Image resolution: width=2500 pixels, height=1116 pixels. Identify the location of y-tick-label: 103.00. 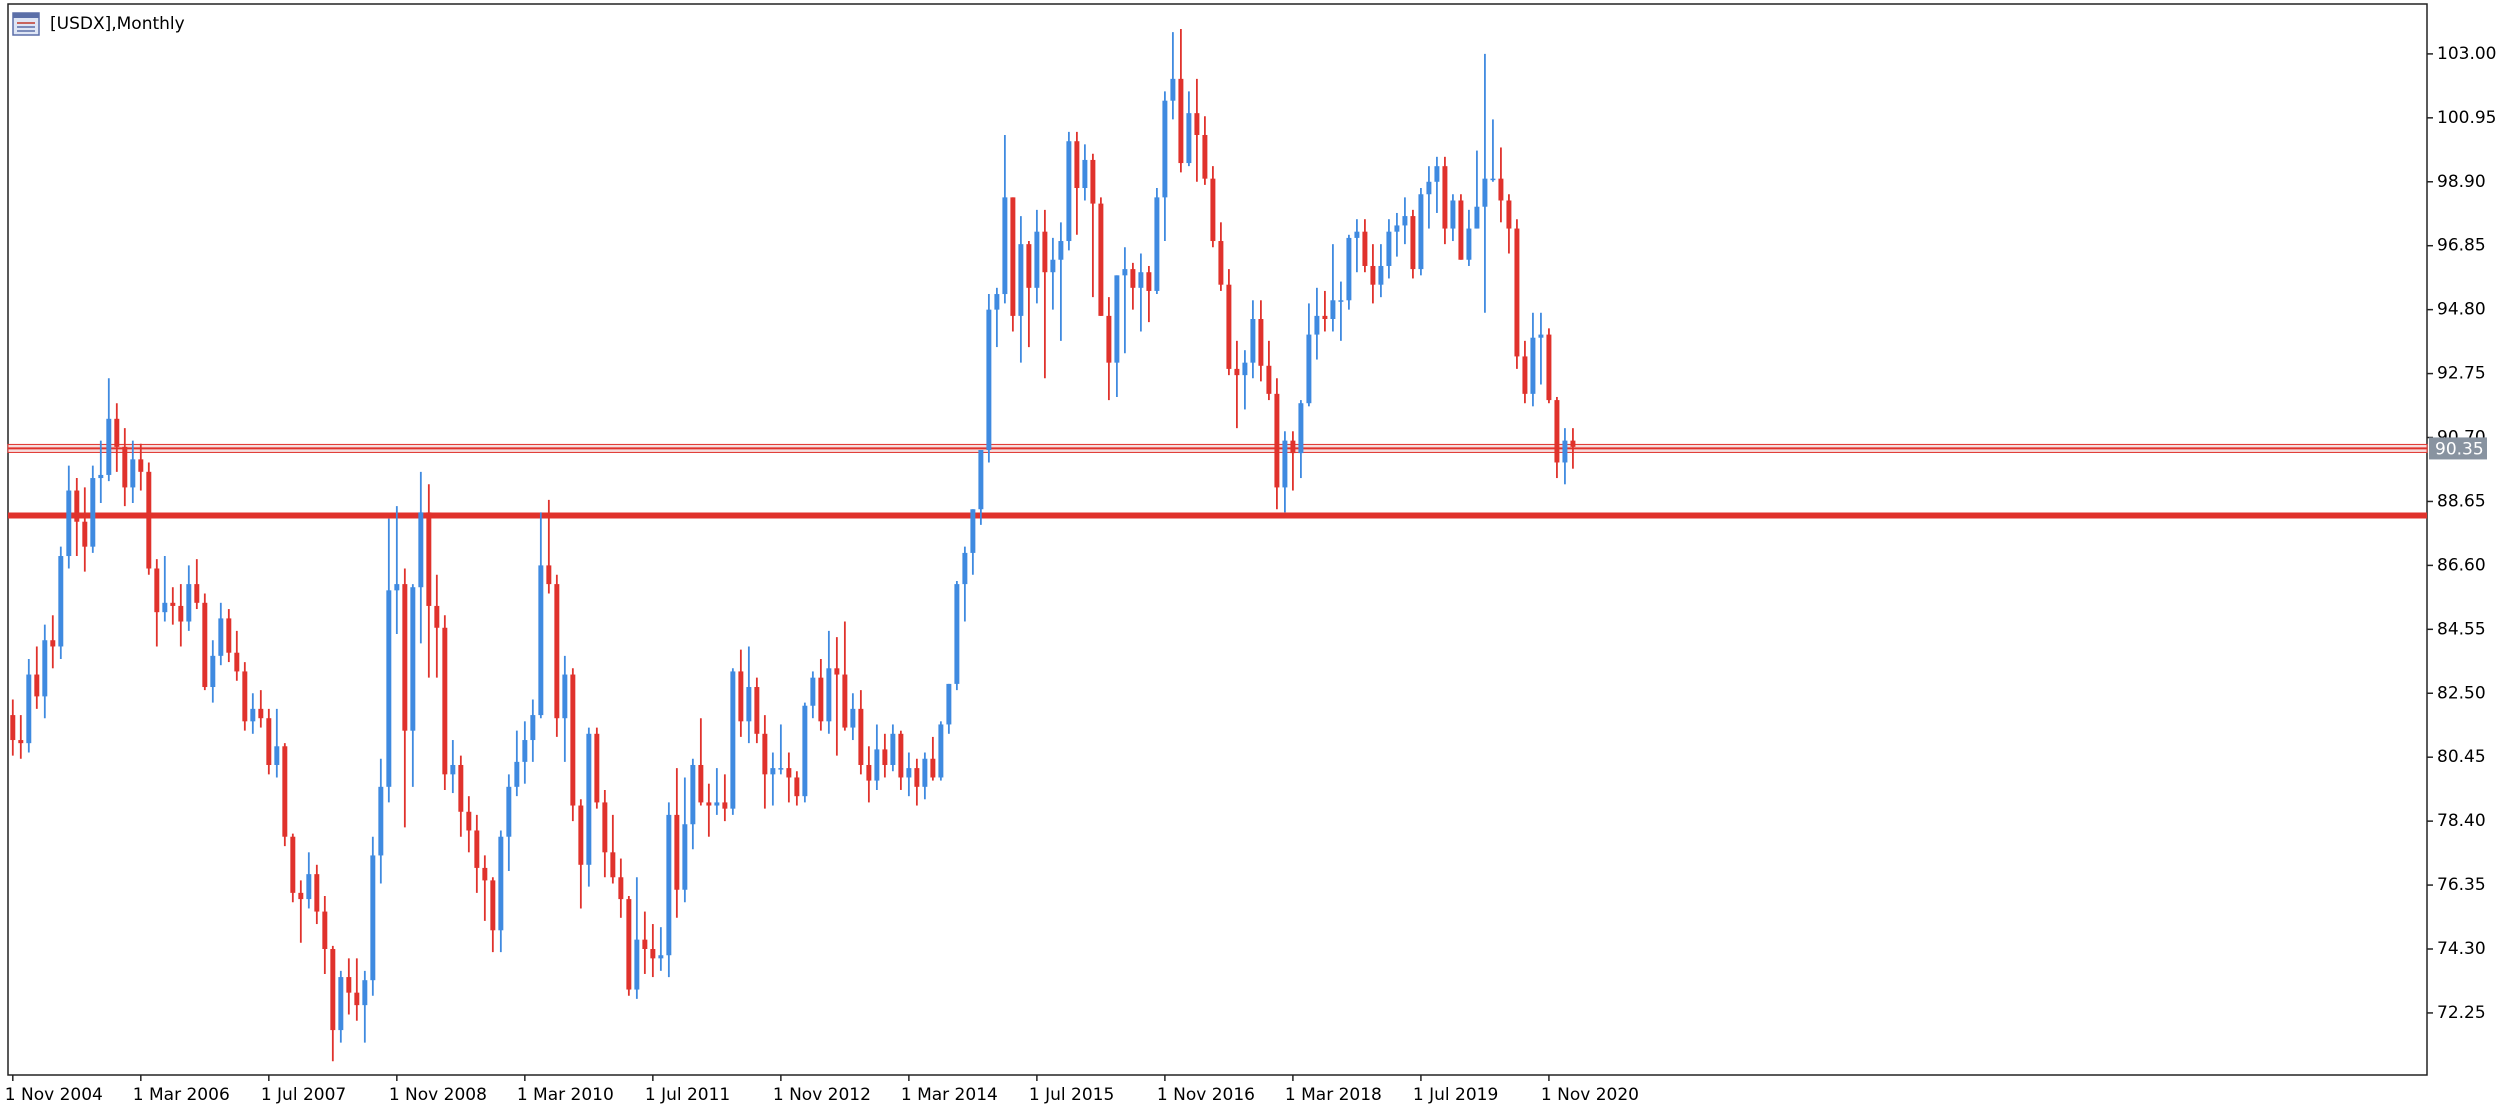
(2466, 54).